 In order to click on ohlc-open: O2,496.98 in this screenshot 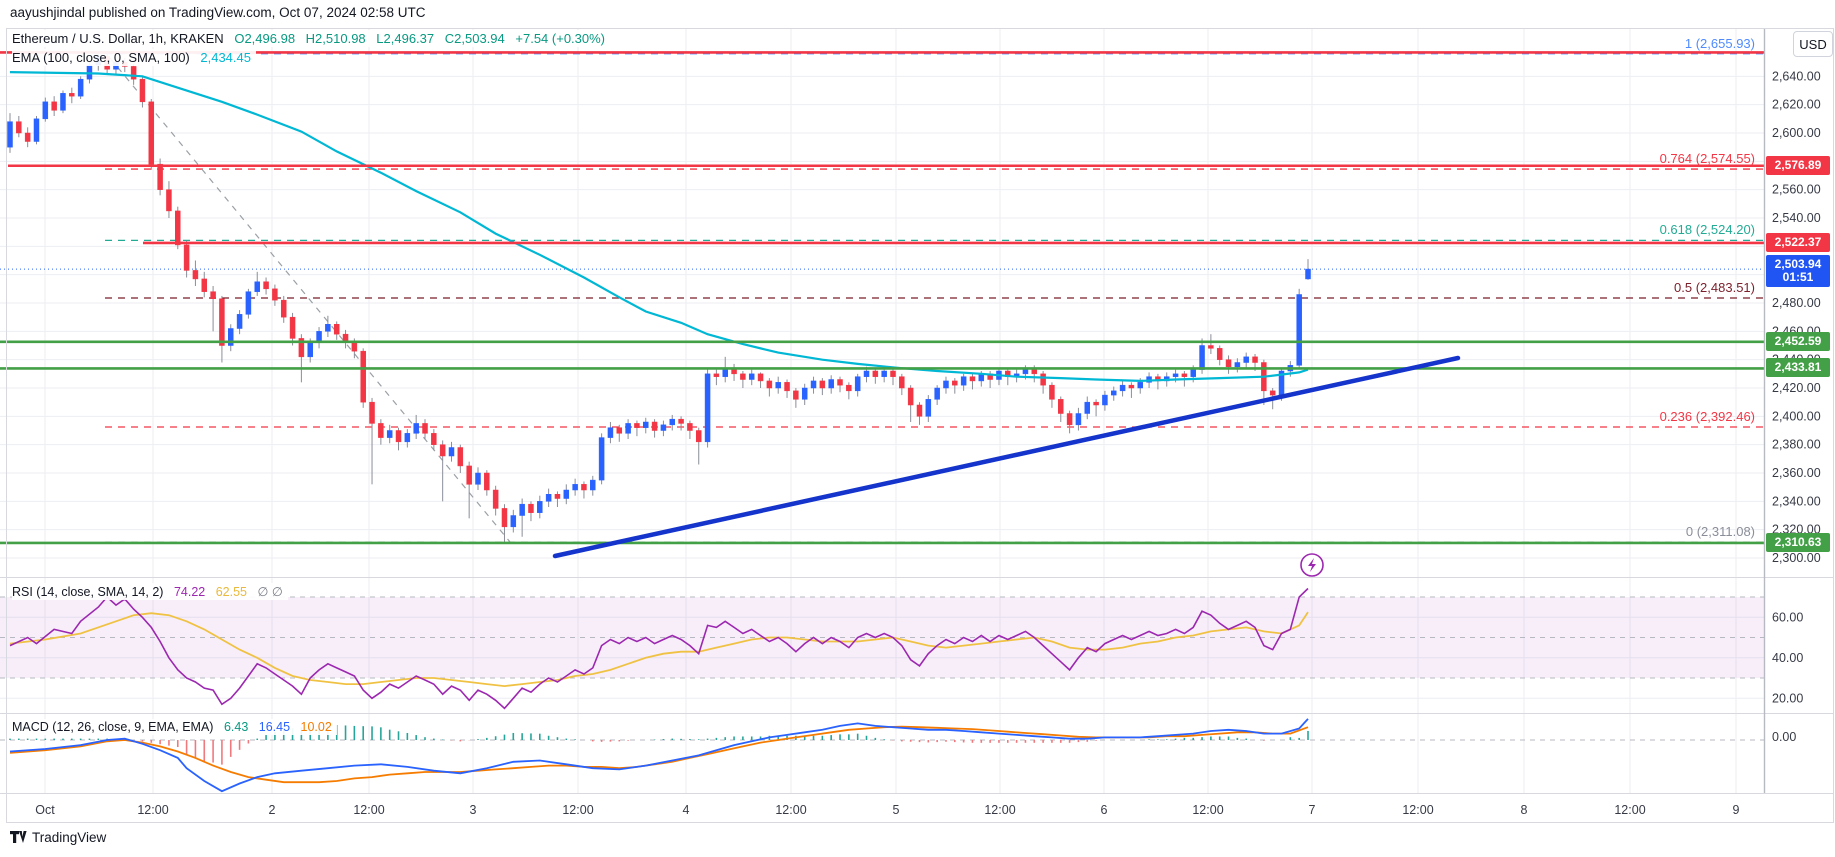, I will do `click(265, 38)`.